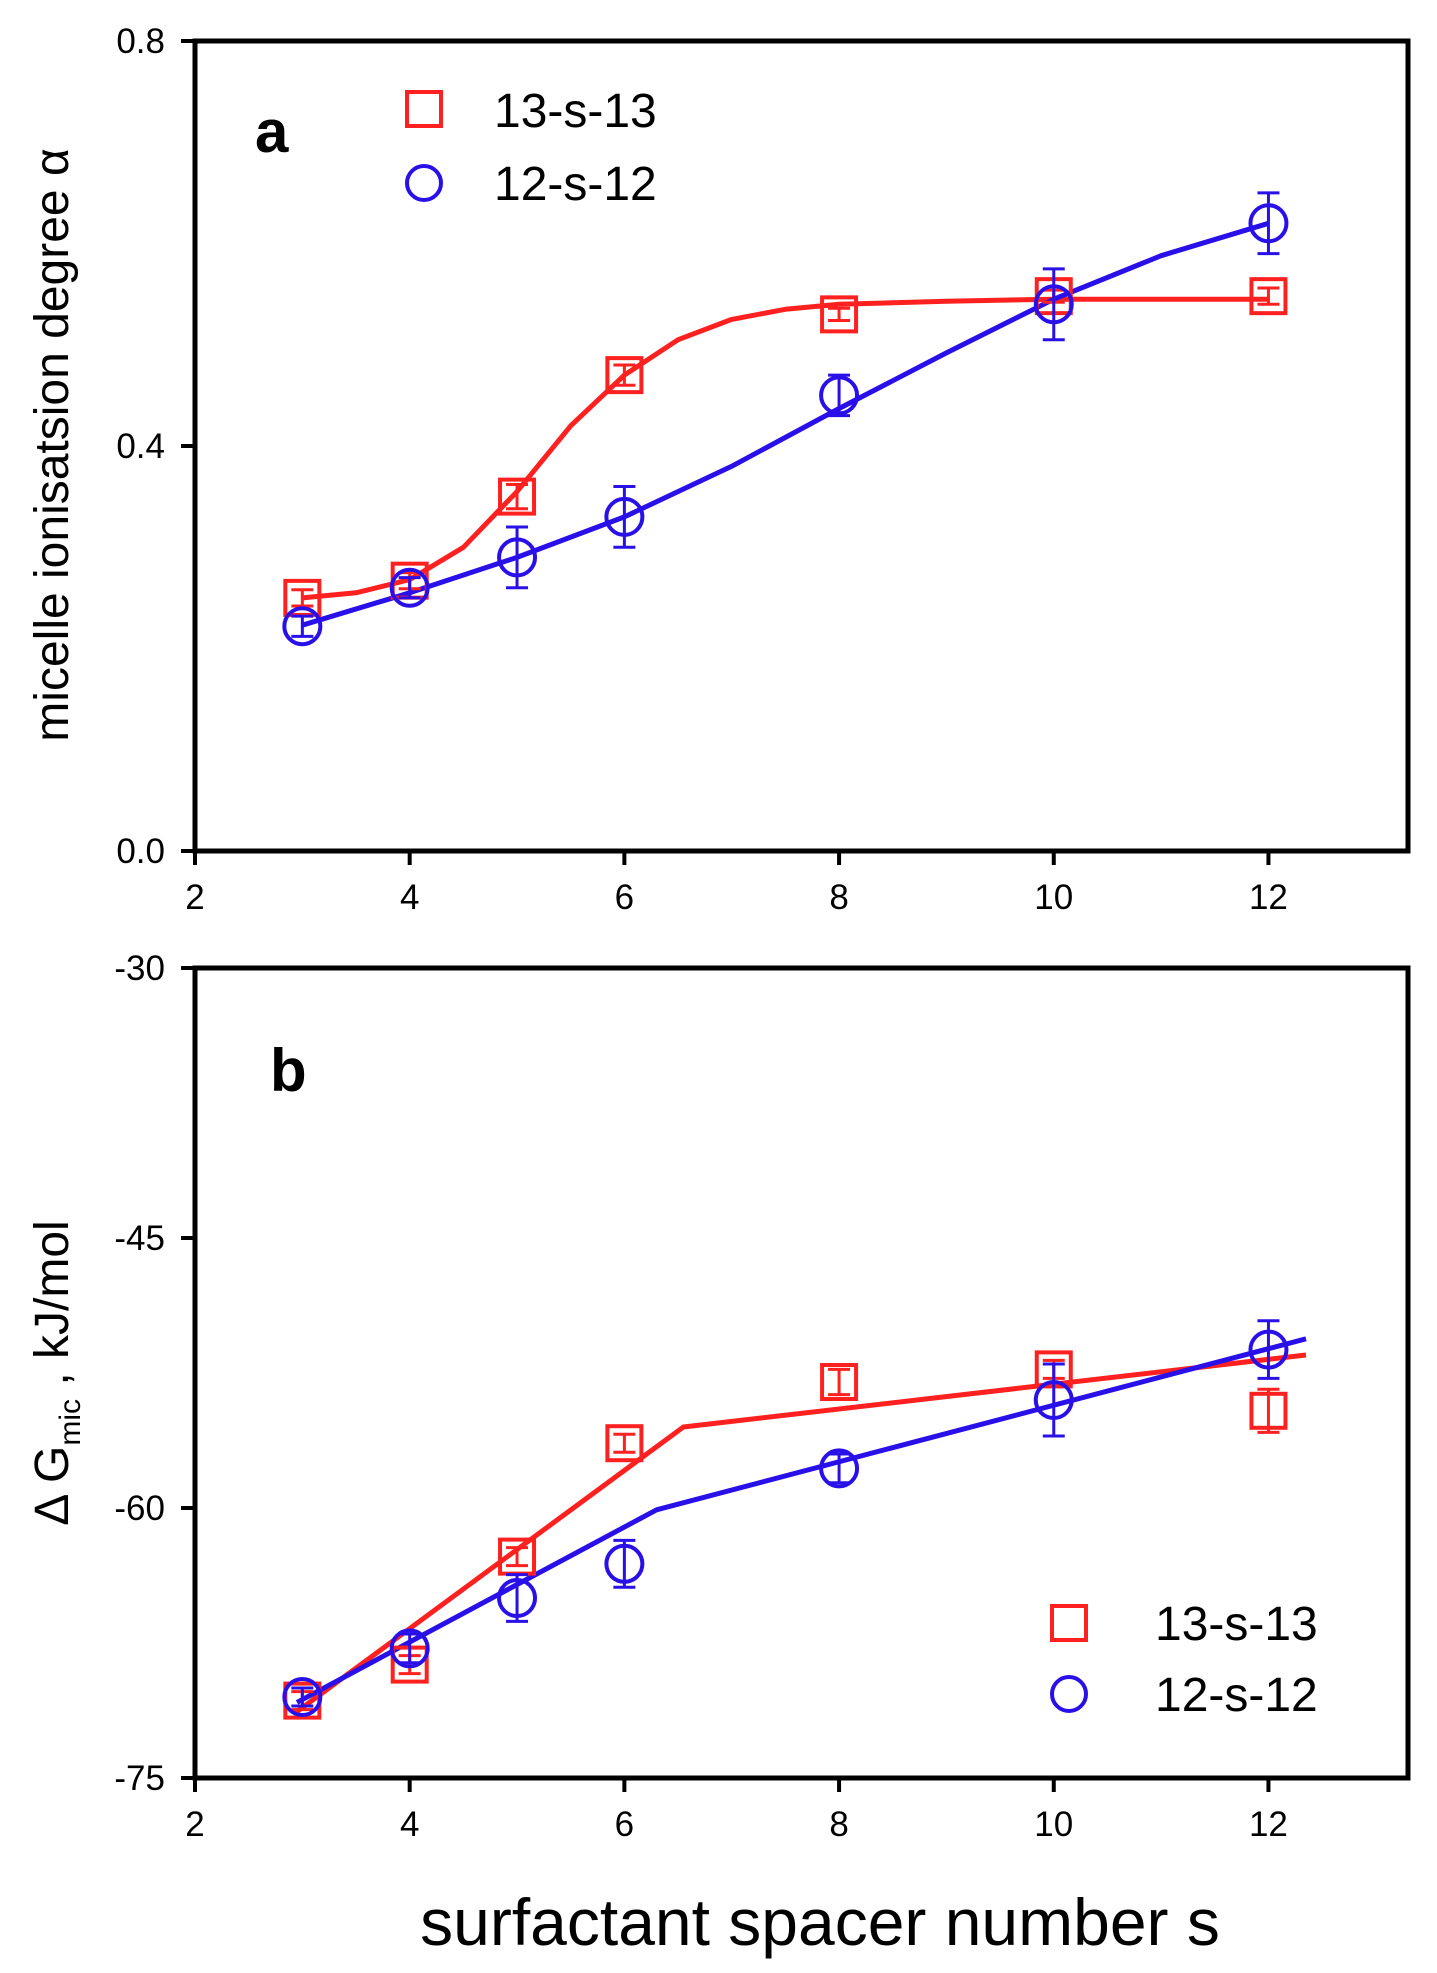 The image size is (1437, 1973). Describe the element at coordinates (140, 41) in the screenshot. I see `y-tick-label: 0.8` at that location.